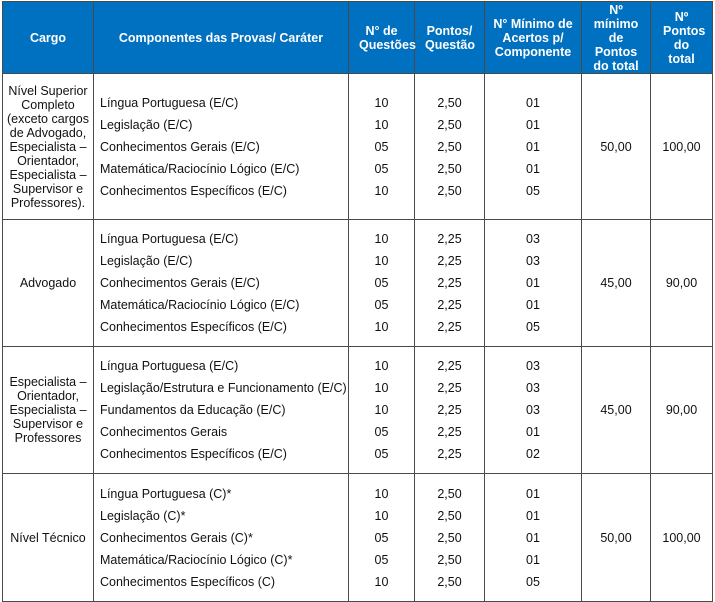 Image resolution: width=715 pixels, height=602 pixels. I want to click on componente-item: Legislação (C)*, so click(143, 515).